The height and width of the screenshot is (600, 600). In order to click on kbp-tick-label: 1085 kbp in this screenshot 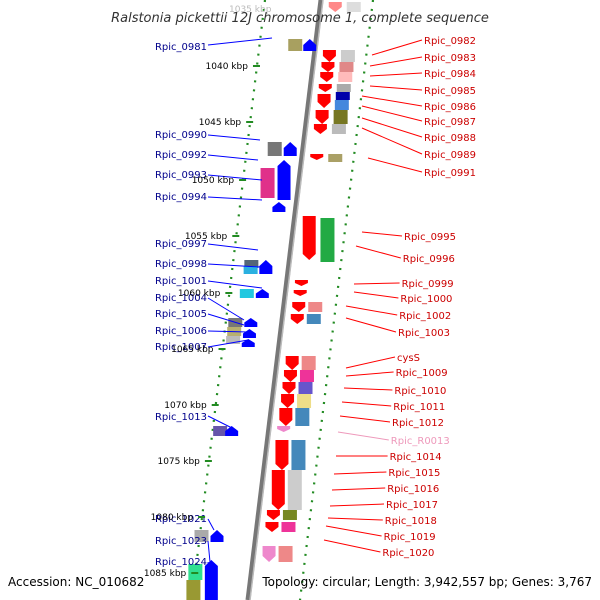, I will do `click(165, 574)`.